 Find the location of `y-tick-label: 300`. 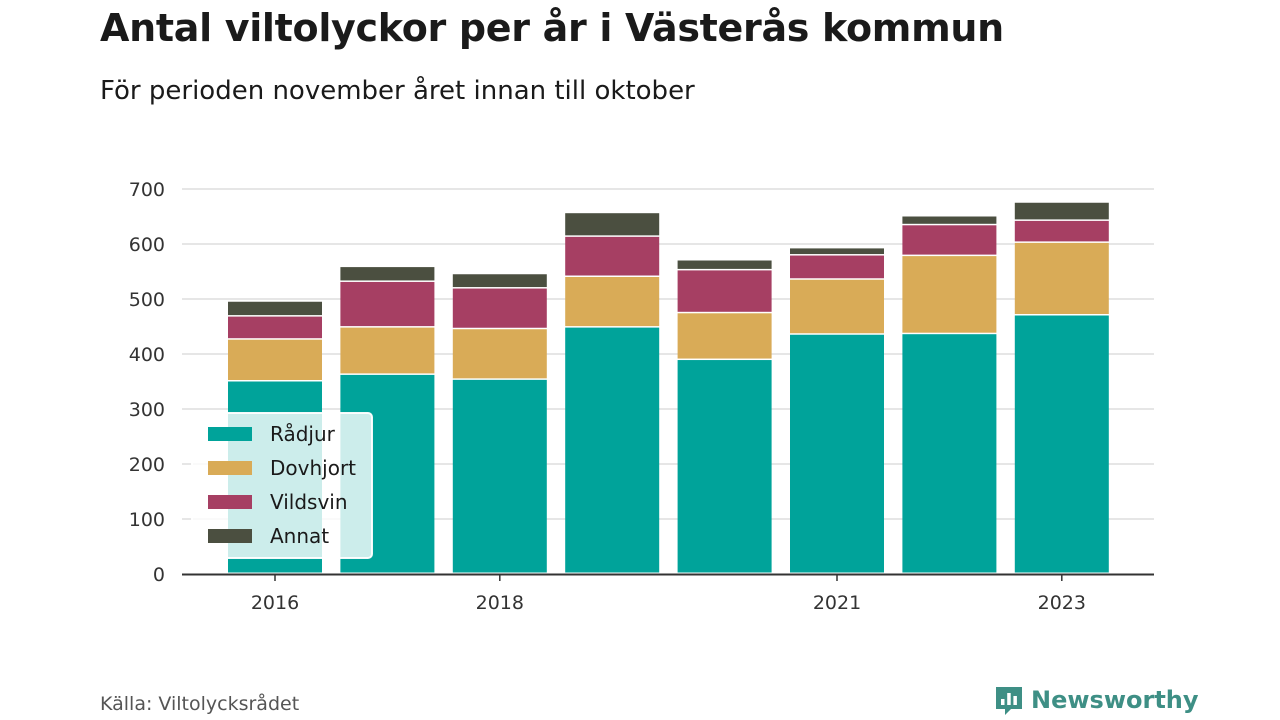

y-tick-label: 300 is located at coordinates (147, 410).